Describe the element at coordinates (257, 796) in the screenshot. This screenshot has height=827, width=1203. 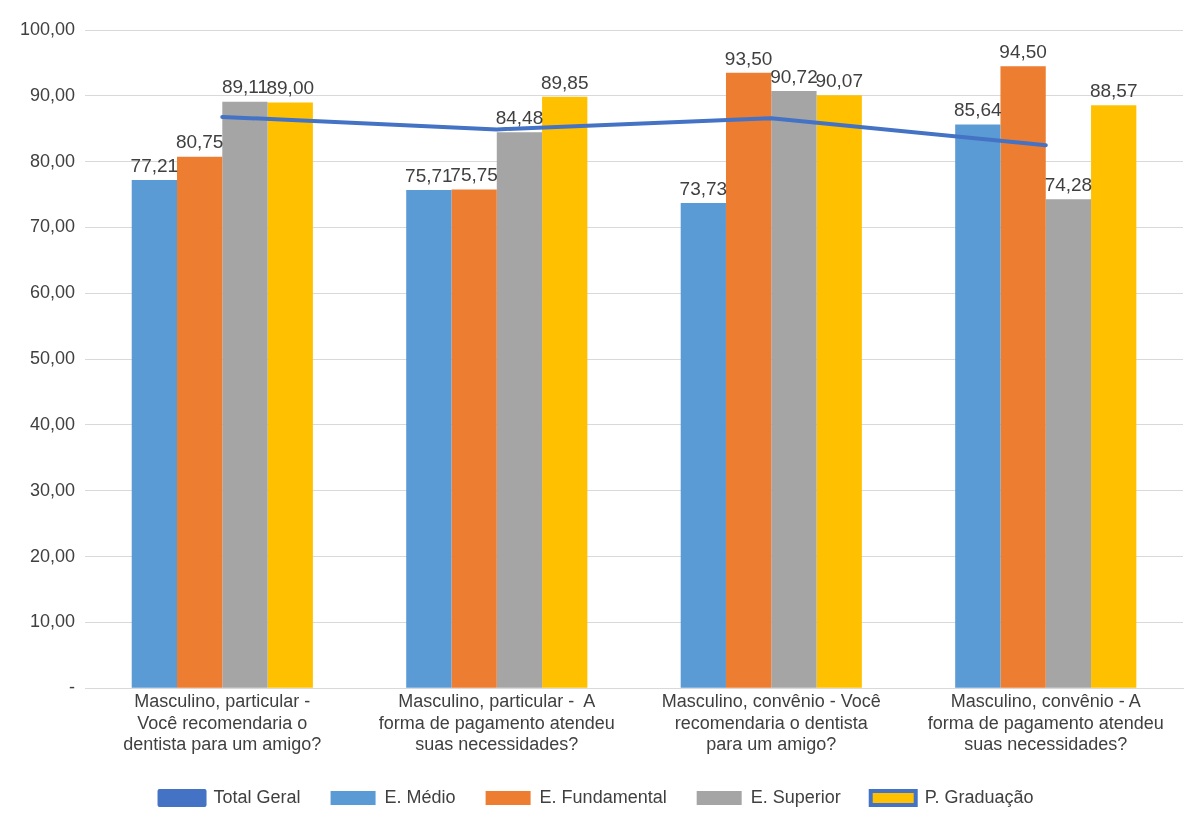
I see `legend-label: Total Geral` at that location.